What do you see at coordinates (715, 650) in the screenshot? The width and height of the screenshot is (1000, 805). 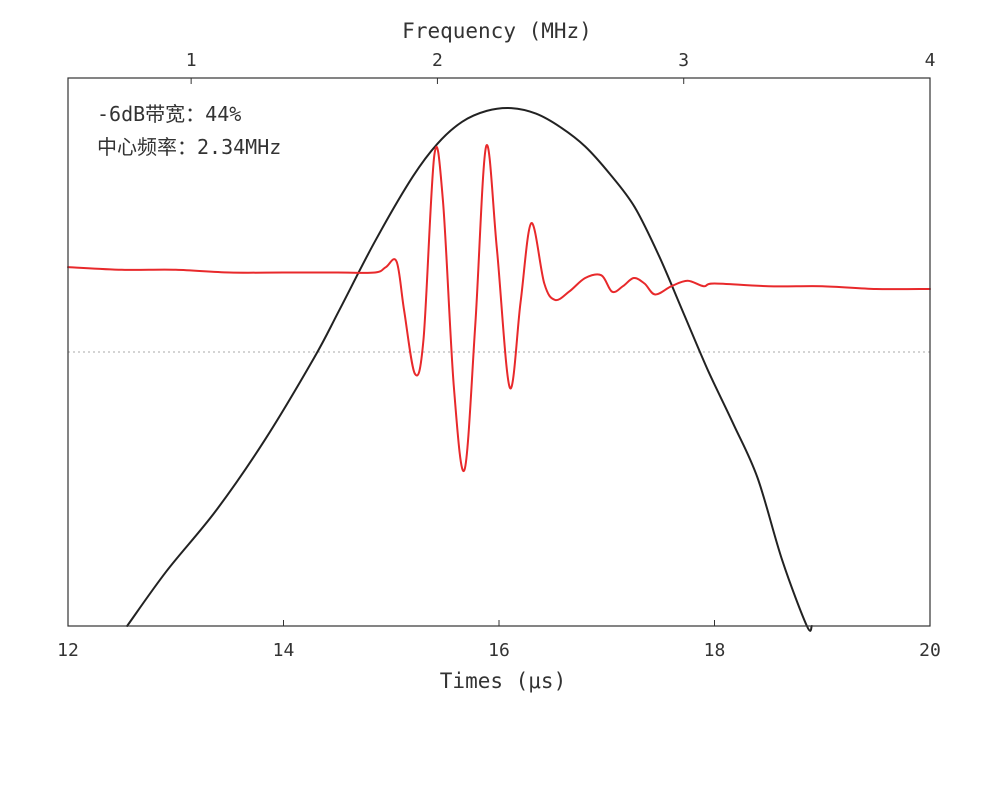 I see `x-tick-label: 18` at bounding box center [715, 650].